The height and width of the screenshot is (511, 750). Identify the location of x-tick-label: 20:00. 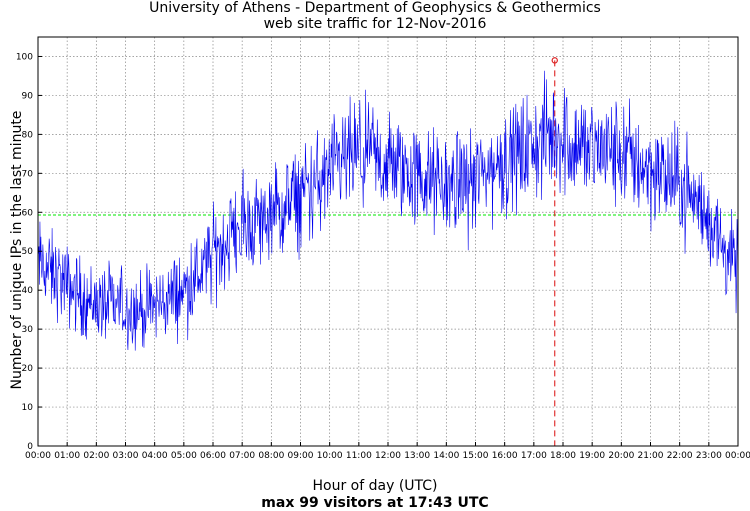
(621, 456).